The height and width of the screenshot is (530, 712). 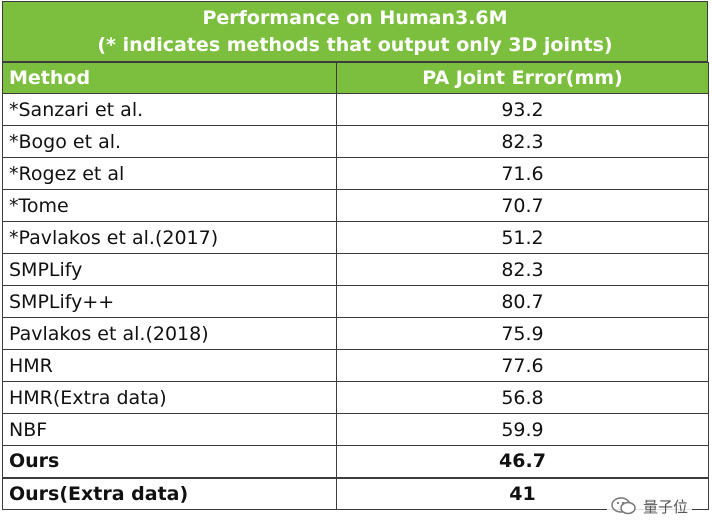 What do you see at coordinates (169, 173) in the screenshot?
I see `method-cell: *Rogez et al` at bounding box center [169, 173].